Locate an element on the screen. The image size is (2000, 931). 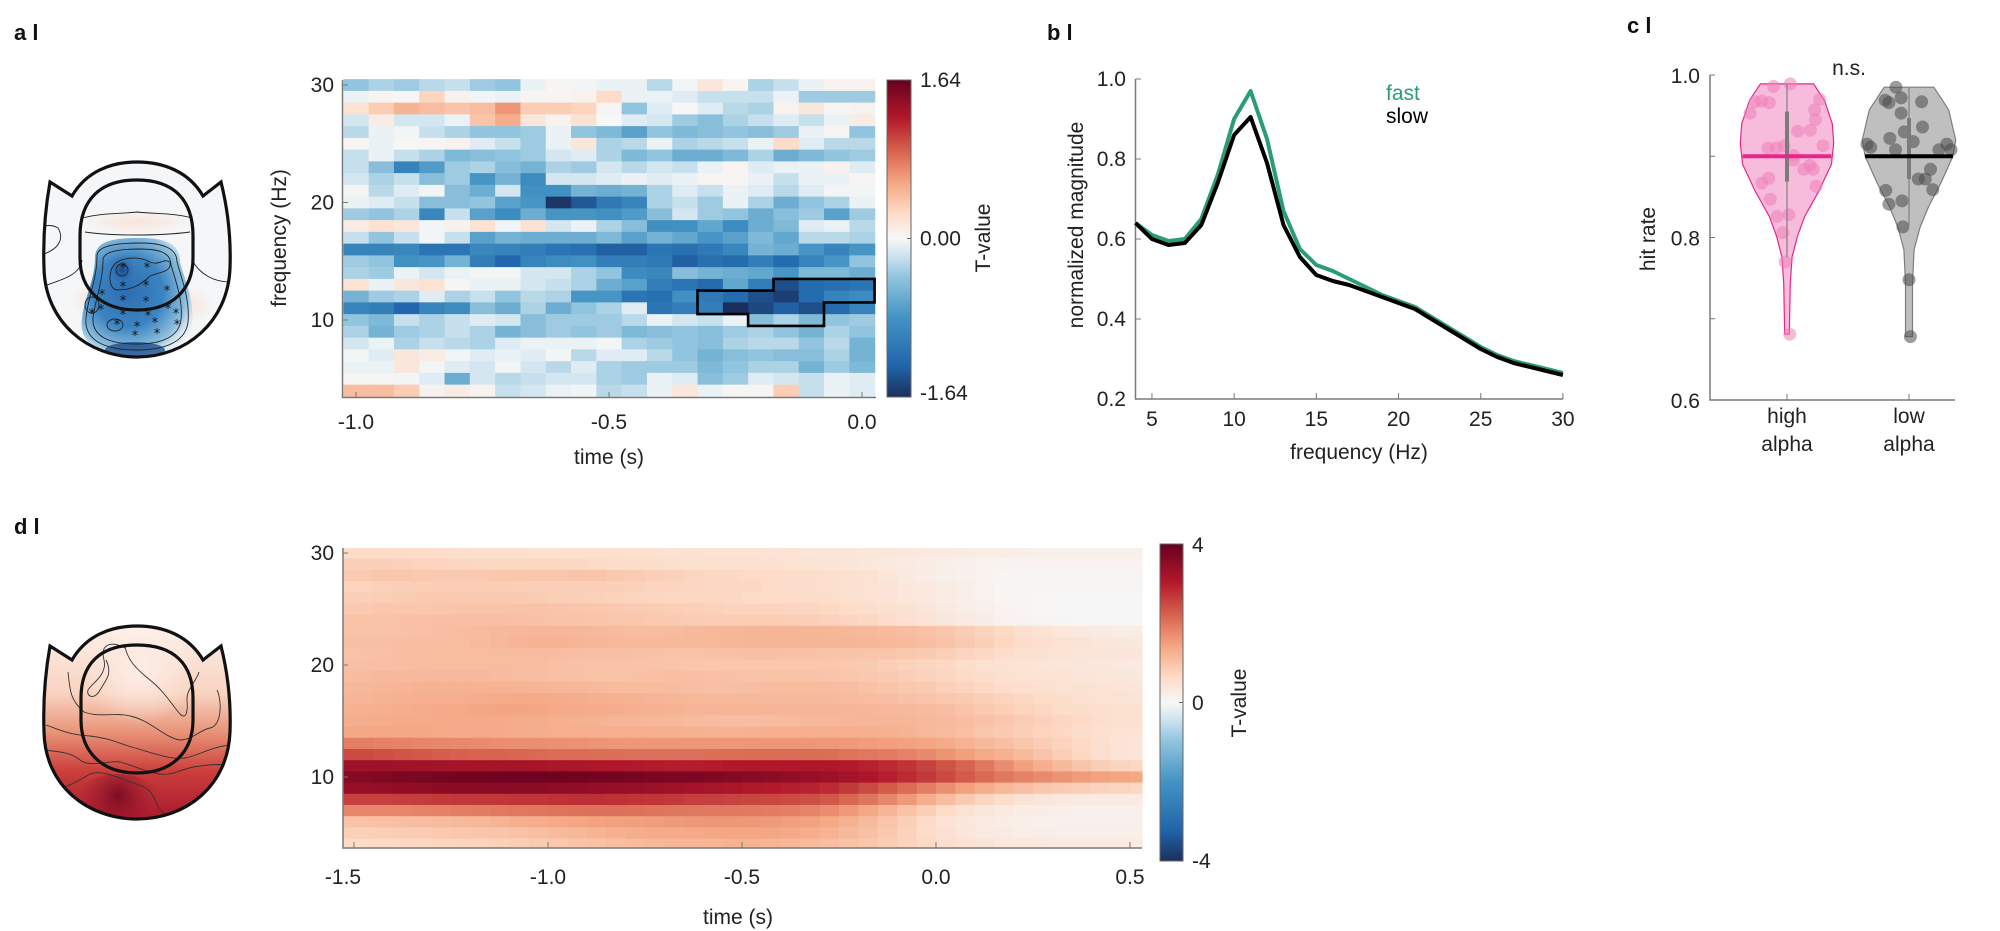
legend-slow: slow is located at coordinates (1407, 116).